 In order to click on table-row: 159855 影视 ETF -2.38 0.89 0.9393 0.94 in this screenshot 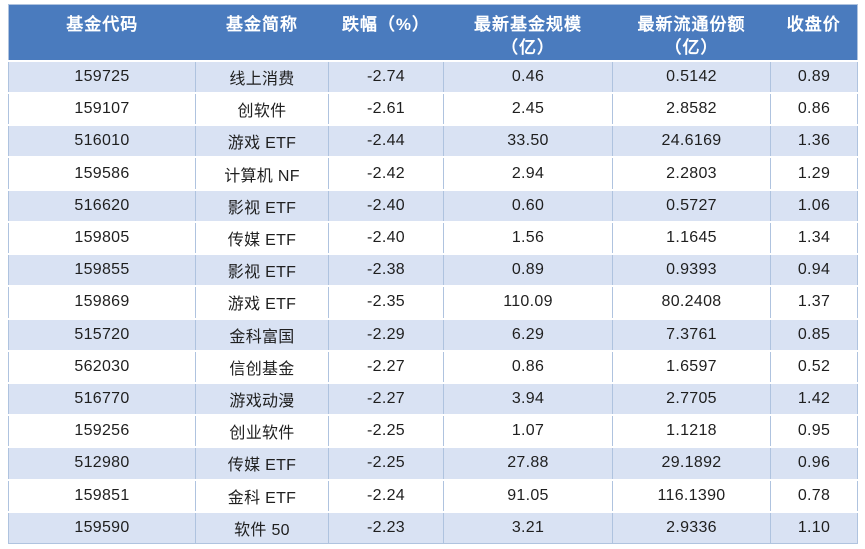, I will do `click(433, 270)`.